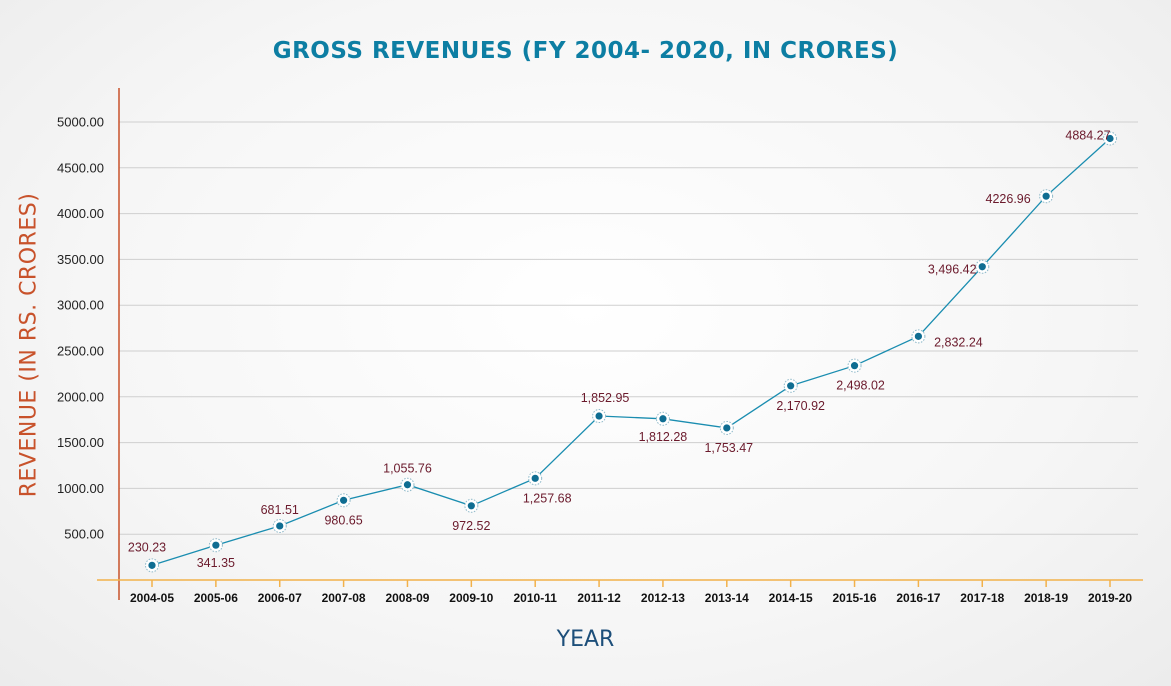  What do you see at coordinates (80, 167) in the screenshot?
I see `y-tick-label: 4500.00` at bounding box center [80, 167].